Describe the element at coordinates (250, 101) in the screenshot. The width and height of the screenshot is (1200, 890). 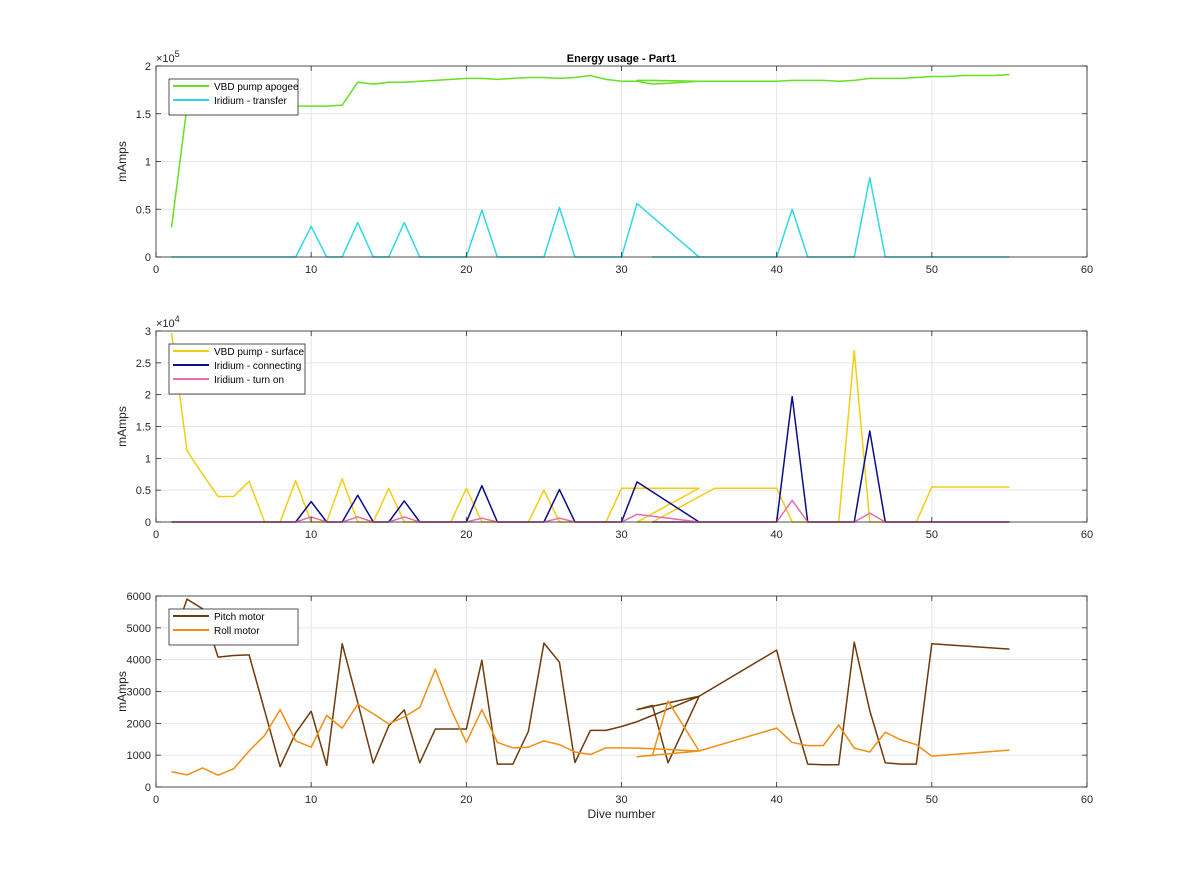
I see `legend-entry: Iridium - transfer` at that location.